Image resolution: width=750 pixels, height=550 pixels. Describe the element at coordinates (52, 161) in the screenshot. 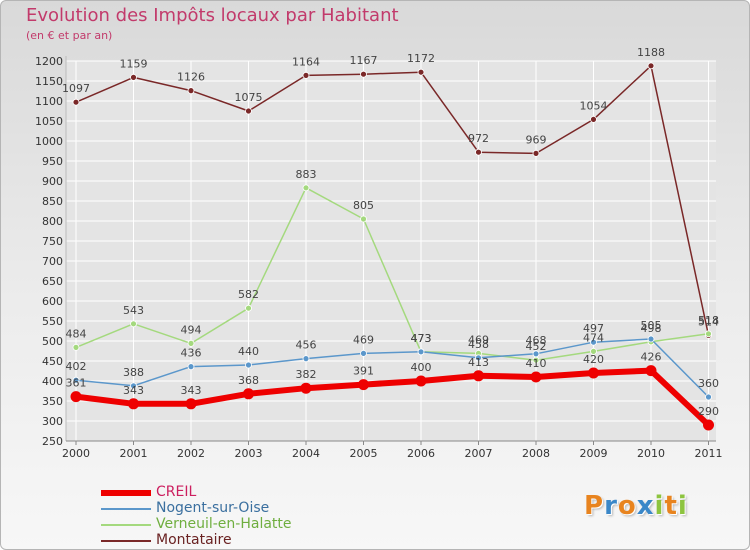

I see `y-tick-label: 950` at that location.